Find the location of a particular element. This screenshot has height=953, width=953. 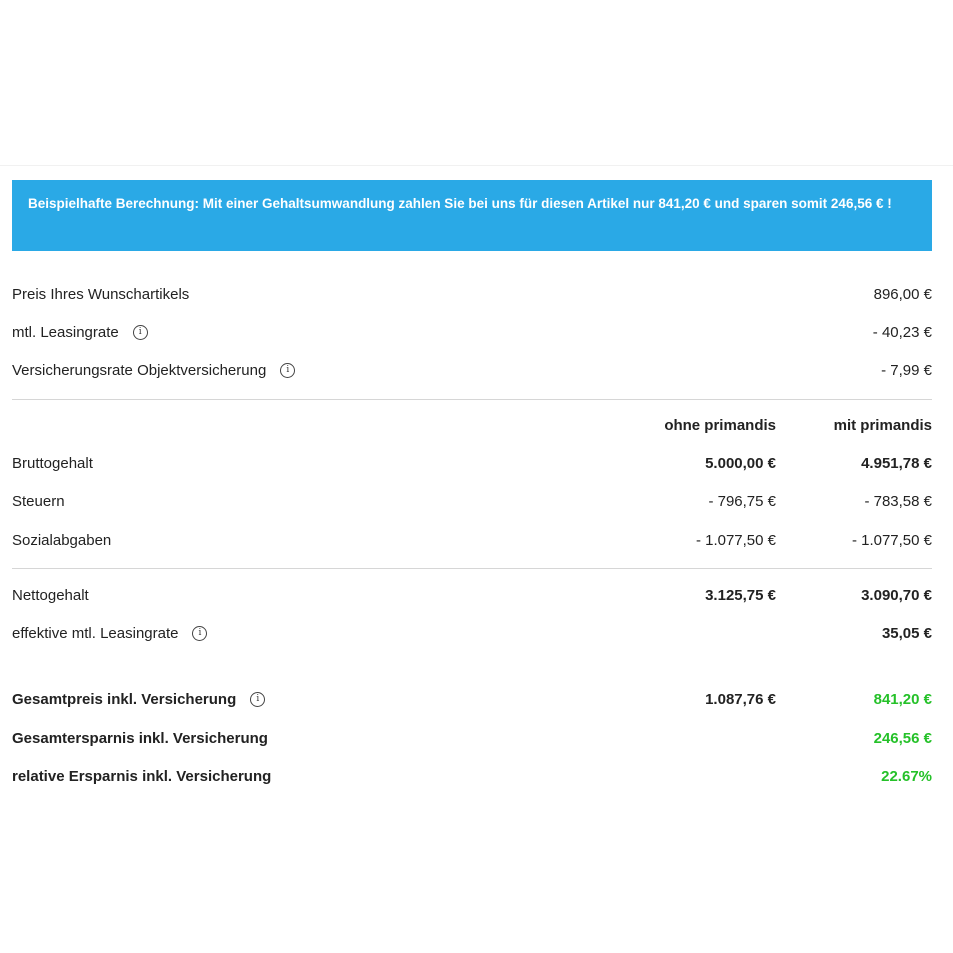

salary-social-with: - 1.077,50 € is located at coordinates (891, 540).